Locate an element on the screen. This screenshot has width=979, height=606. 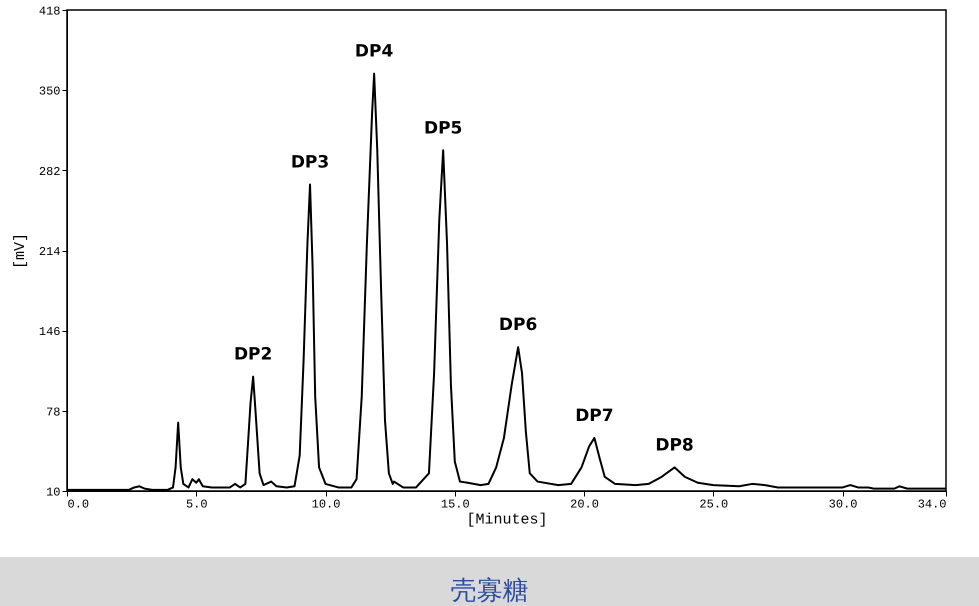
annotation: DP8 is located at coordinates (674, 445).